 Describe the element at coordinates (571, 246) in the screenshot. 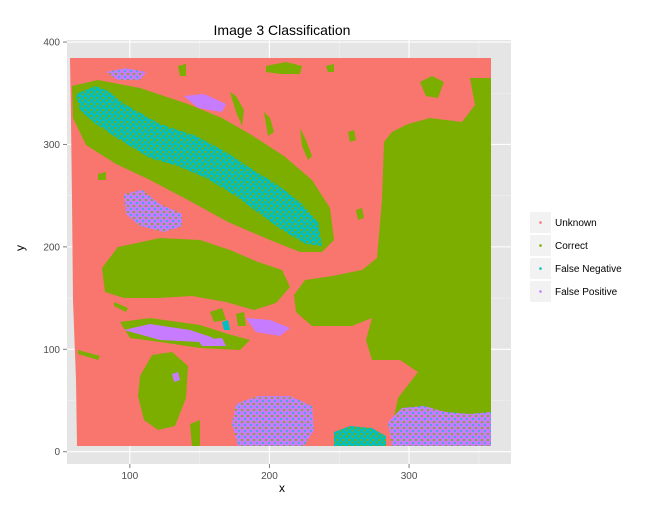

I see `legend-label: Correct` at that location.